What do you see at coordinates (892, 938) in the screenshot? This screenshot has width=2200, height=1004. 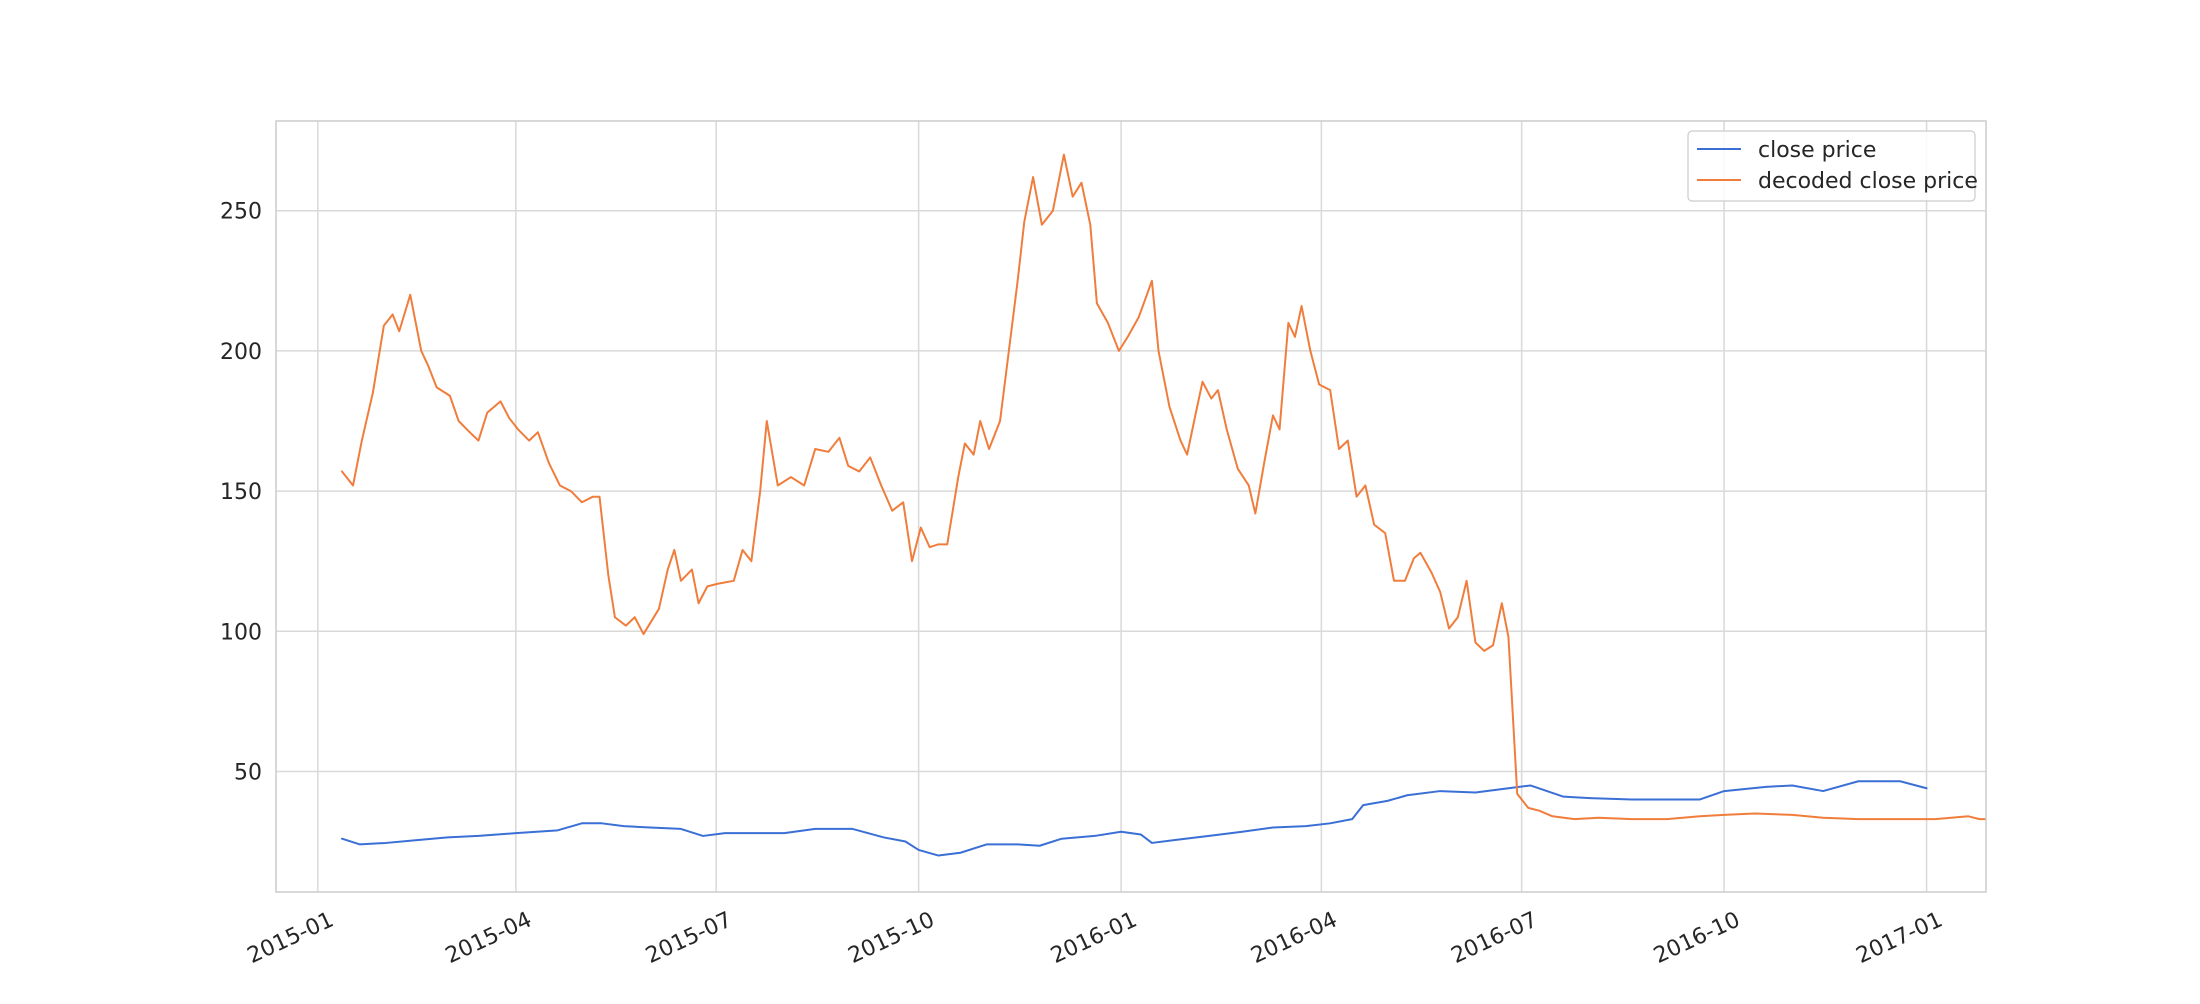 I see `x-tick-label: 2015-10` at bounding box center [892, 938].